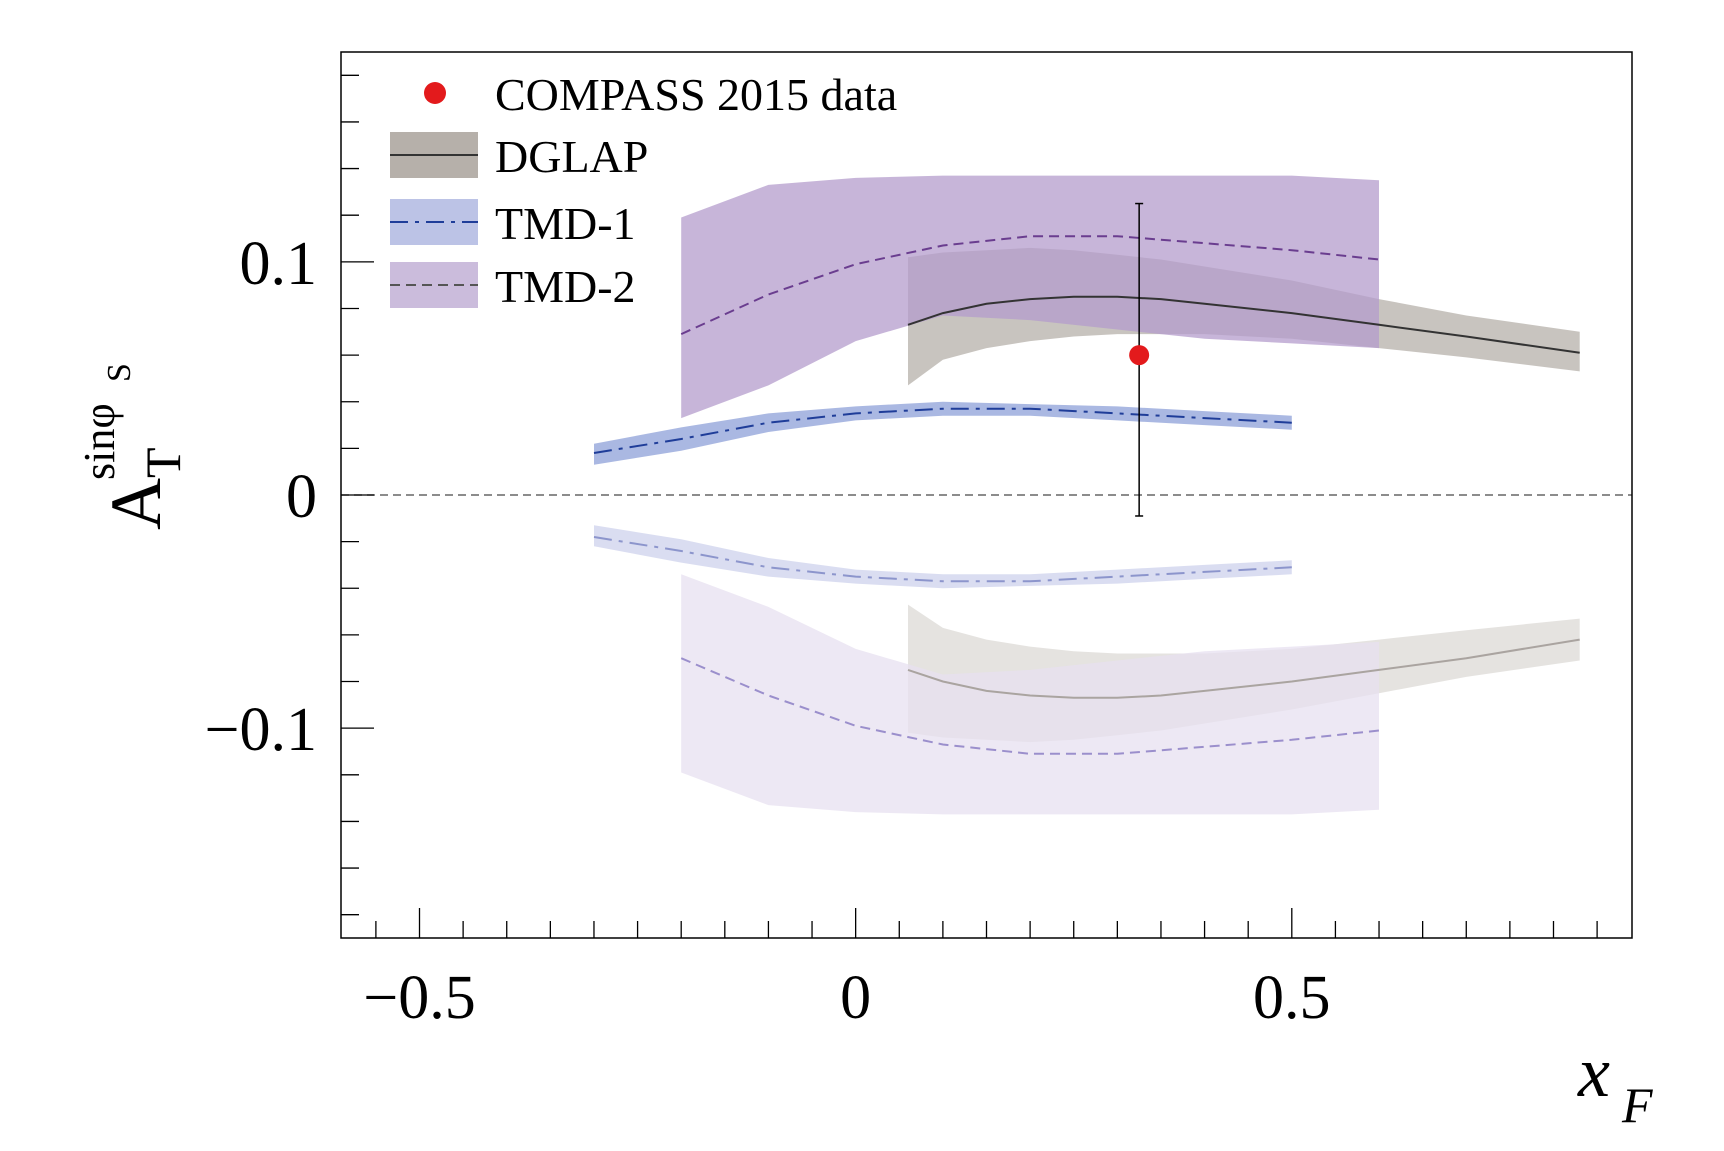  What do you see at coordinates (435, 93) in the screenshot?
I see `legend-marker-point` at bounding box center [435, 93].